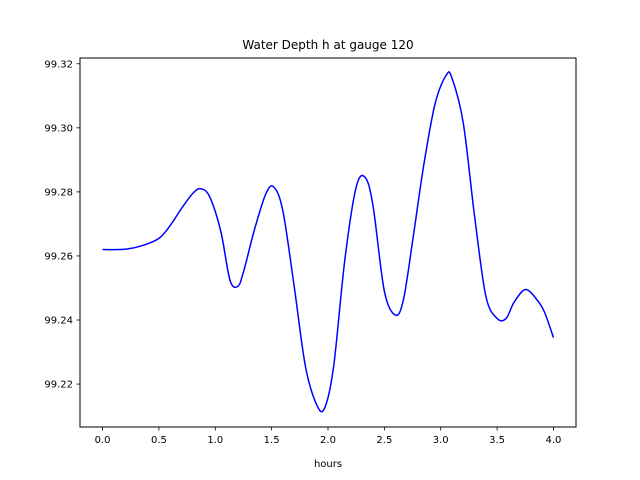 Image resolution: width=640 pixels, height=480 pixels. Describe the element at coordinates (327, 45) in the screenshot. I see `chart-title: Water Depth h at gauge 120` at that location.